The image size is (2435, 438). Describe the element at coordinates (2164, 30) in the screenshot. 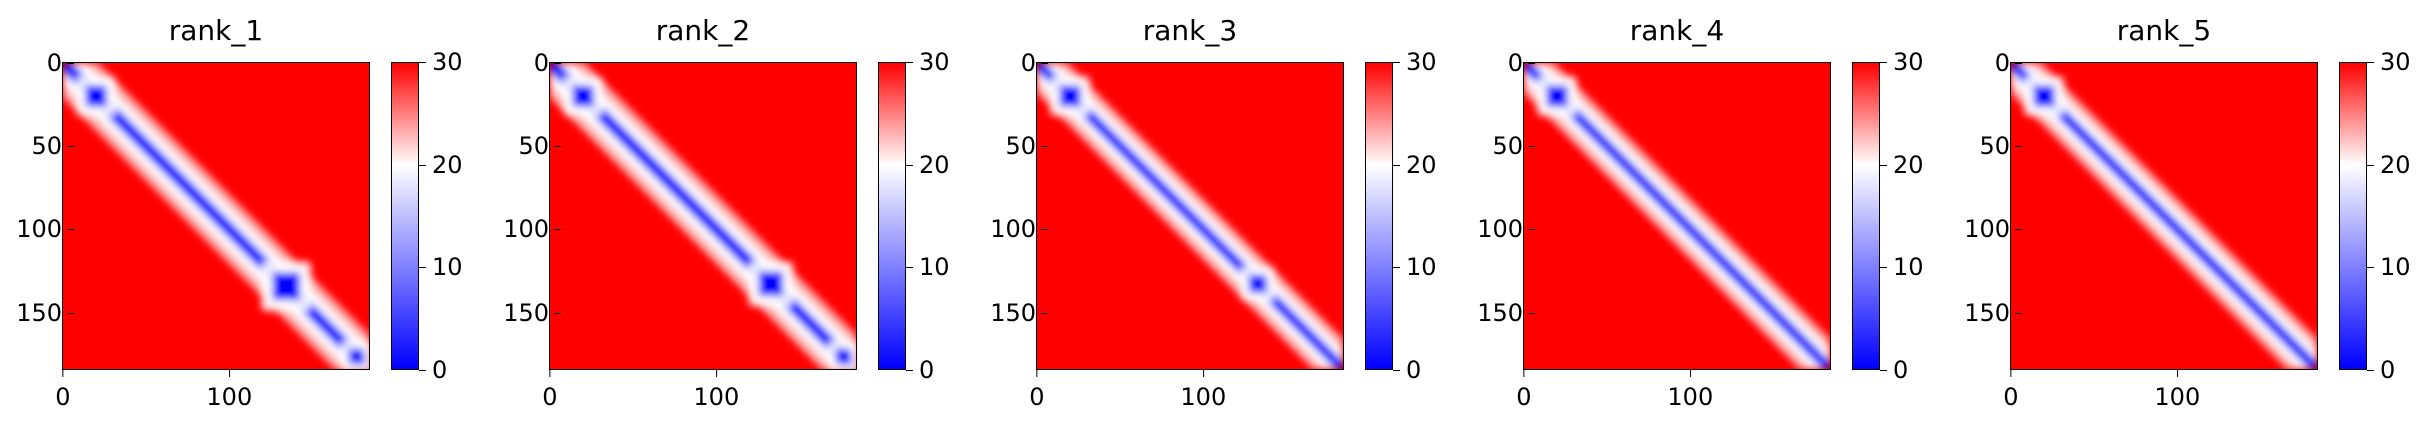

I see `panel-title: rank_5` at that location.